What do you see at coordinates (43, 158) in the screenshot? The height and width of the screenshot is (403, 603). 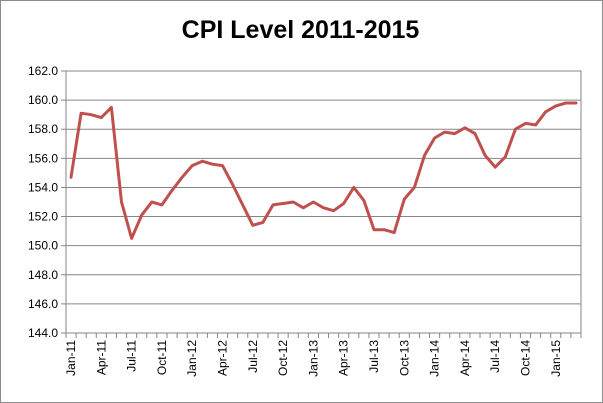 I see `y-tick-label: 156.0` at bounding box center [43, 158].